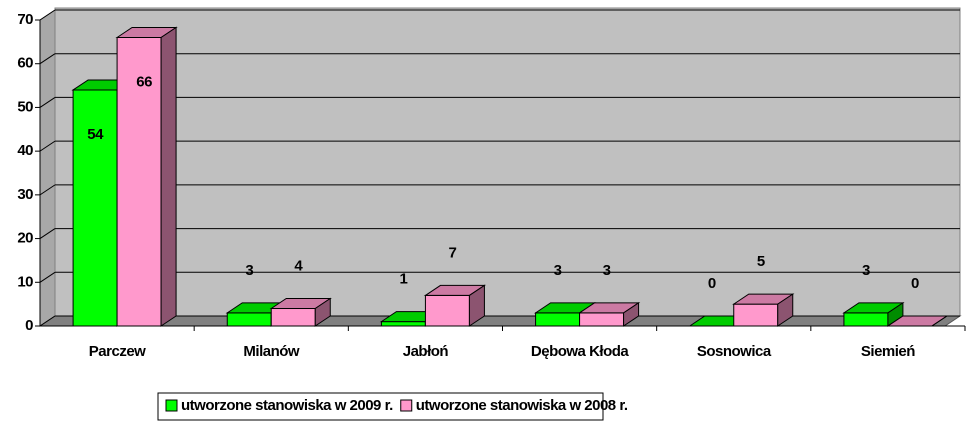  Describe the element at coordinates (25, 150) in the screenshot. I see `y-tick-label: 40` at that location.